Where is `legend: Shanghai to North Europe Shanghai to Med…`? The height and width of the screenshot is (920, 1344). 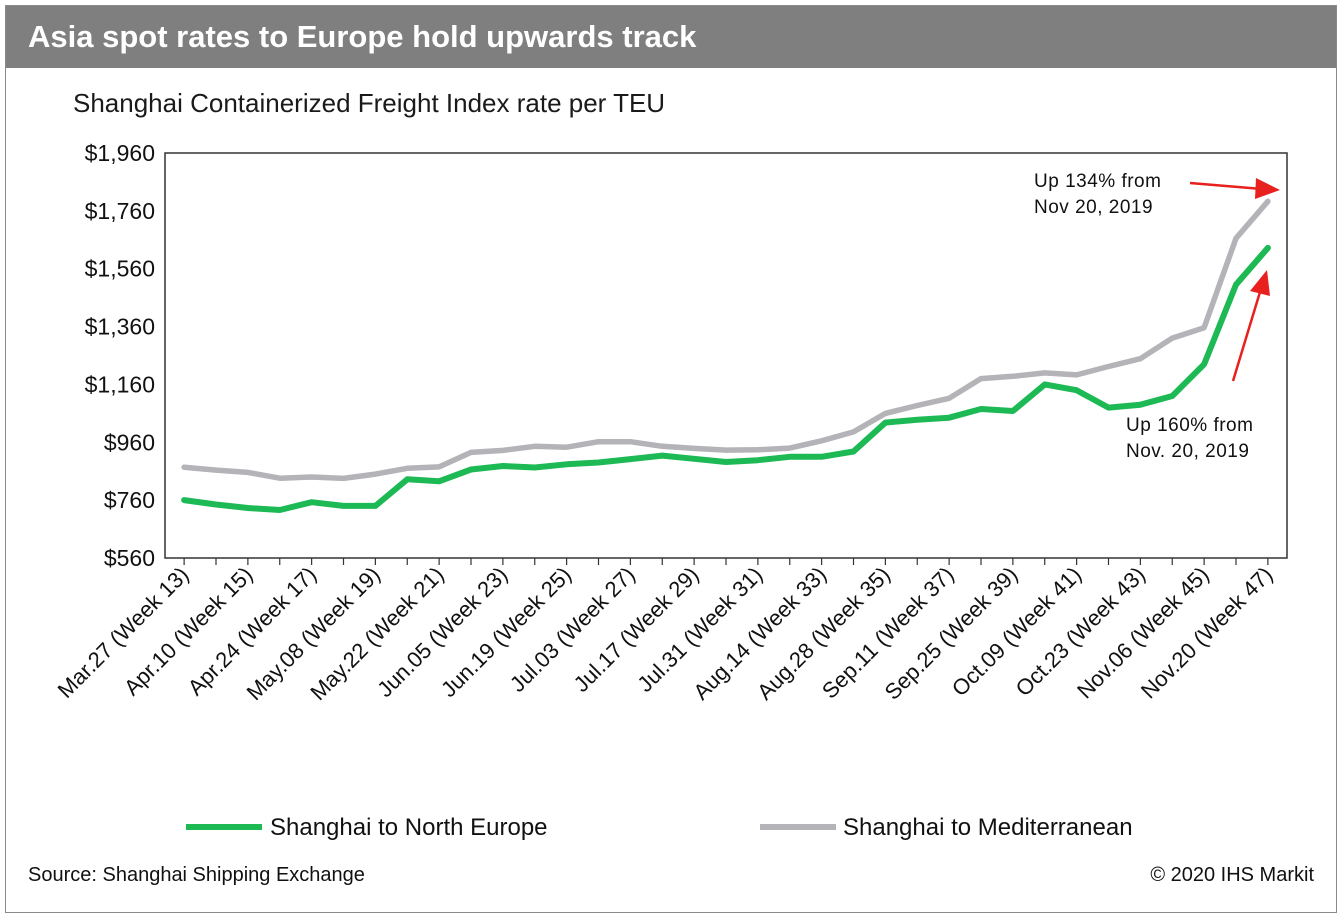
legend: Shanghai to North Europe Shanghai to Med… is located at coordinates (659, 827).